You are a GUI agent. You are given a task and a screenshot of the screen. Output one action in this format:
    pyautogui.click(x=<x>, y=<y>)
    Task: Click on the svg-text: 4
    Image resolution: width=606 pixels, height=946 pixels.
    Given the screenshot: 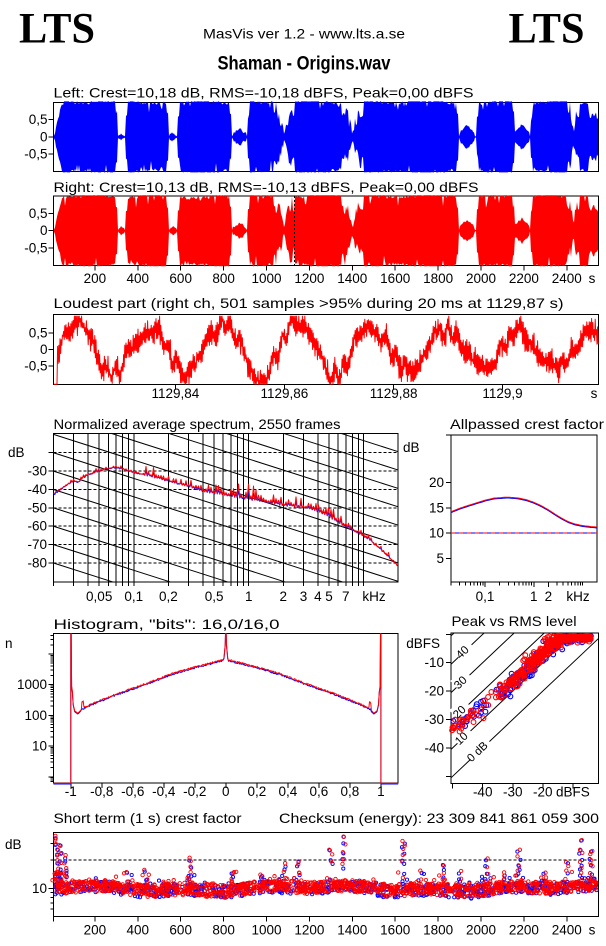 What is the action you would take?
    pyautogui.click(x=318, y=596)
    